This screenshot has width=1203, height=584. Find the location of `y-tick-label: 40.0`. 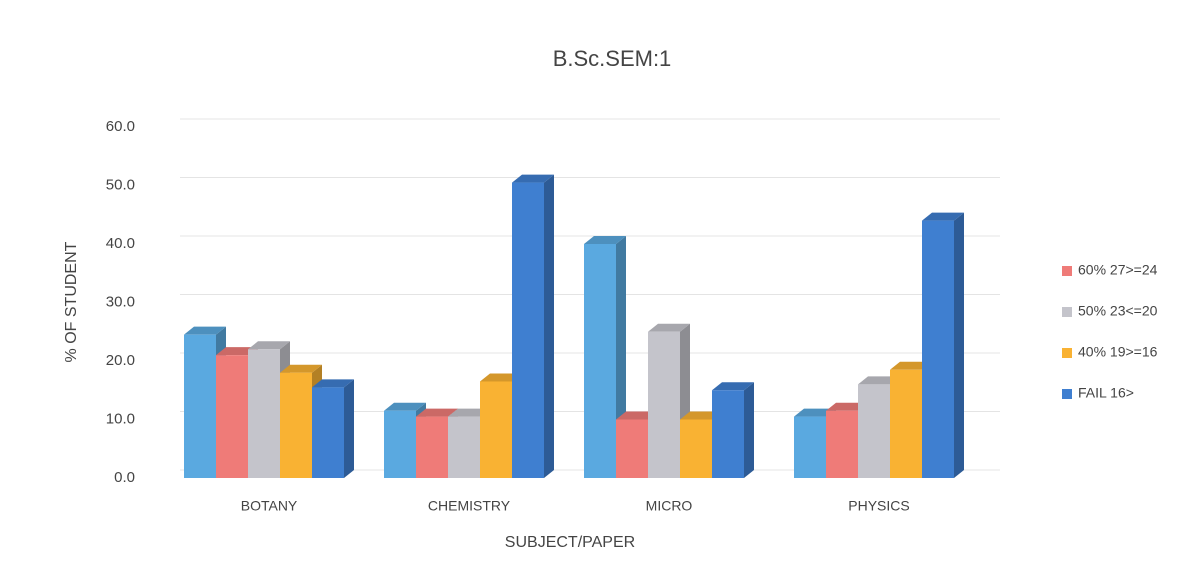

y-tick-label: 40.0 is located at coordinates (120, 243).